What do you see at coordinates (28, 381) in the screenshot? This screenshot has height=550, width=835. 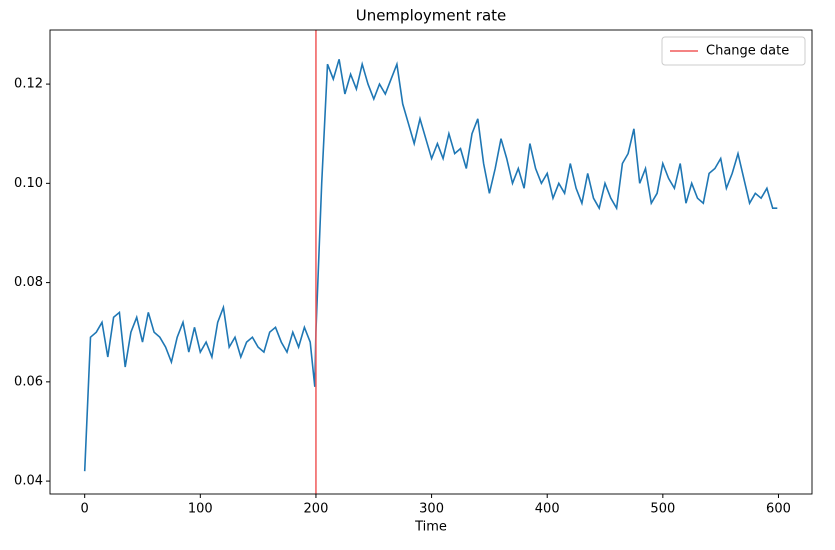 I see `y-tick-label: 0.06` at bounding box center [28, 381].